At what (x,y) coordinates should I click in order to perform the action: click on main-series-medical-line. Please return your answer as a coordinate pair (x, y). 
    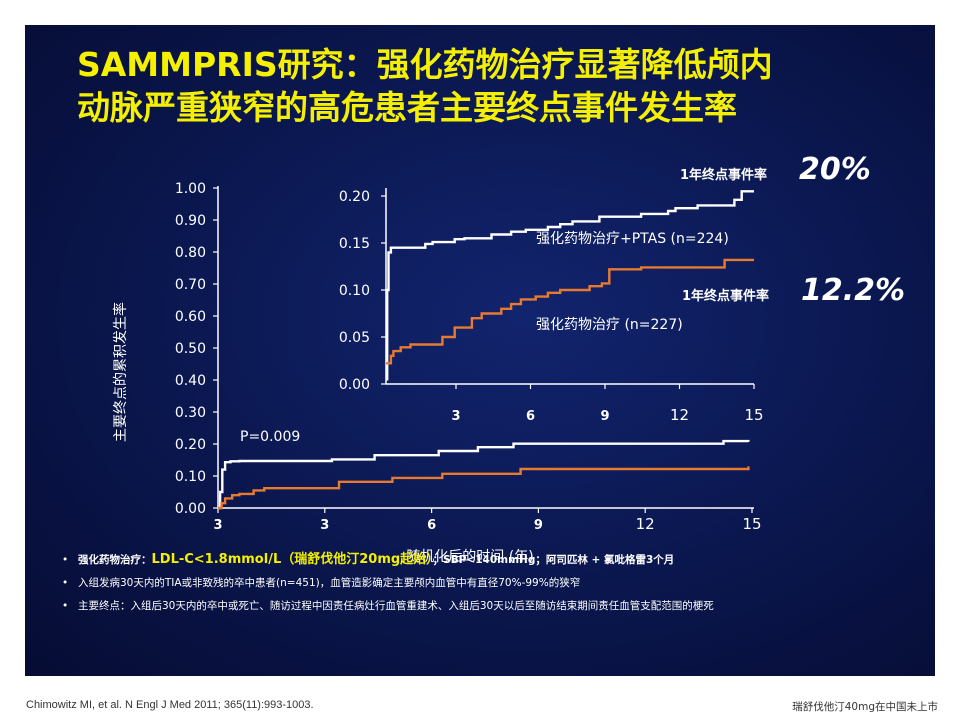
    Looking at the image, I should click on (484, 488).